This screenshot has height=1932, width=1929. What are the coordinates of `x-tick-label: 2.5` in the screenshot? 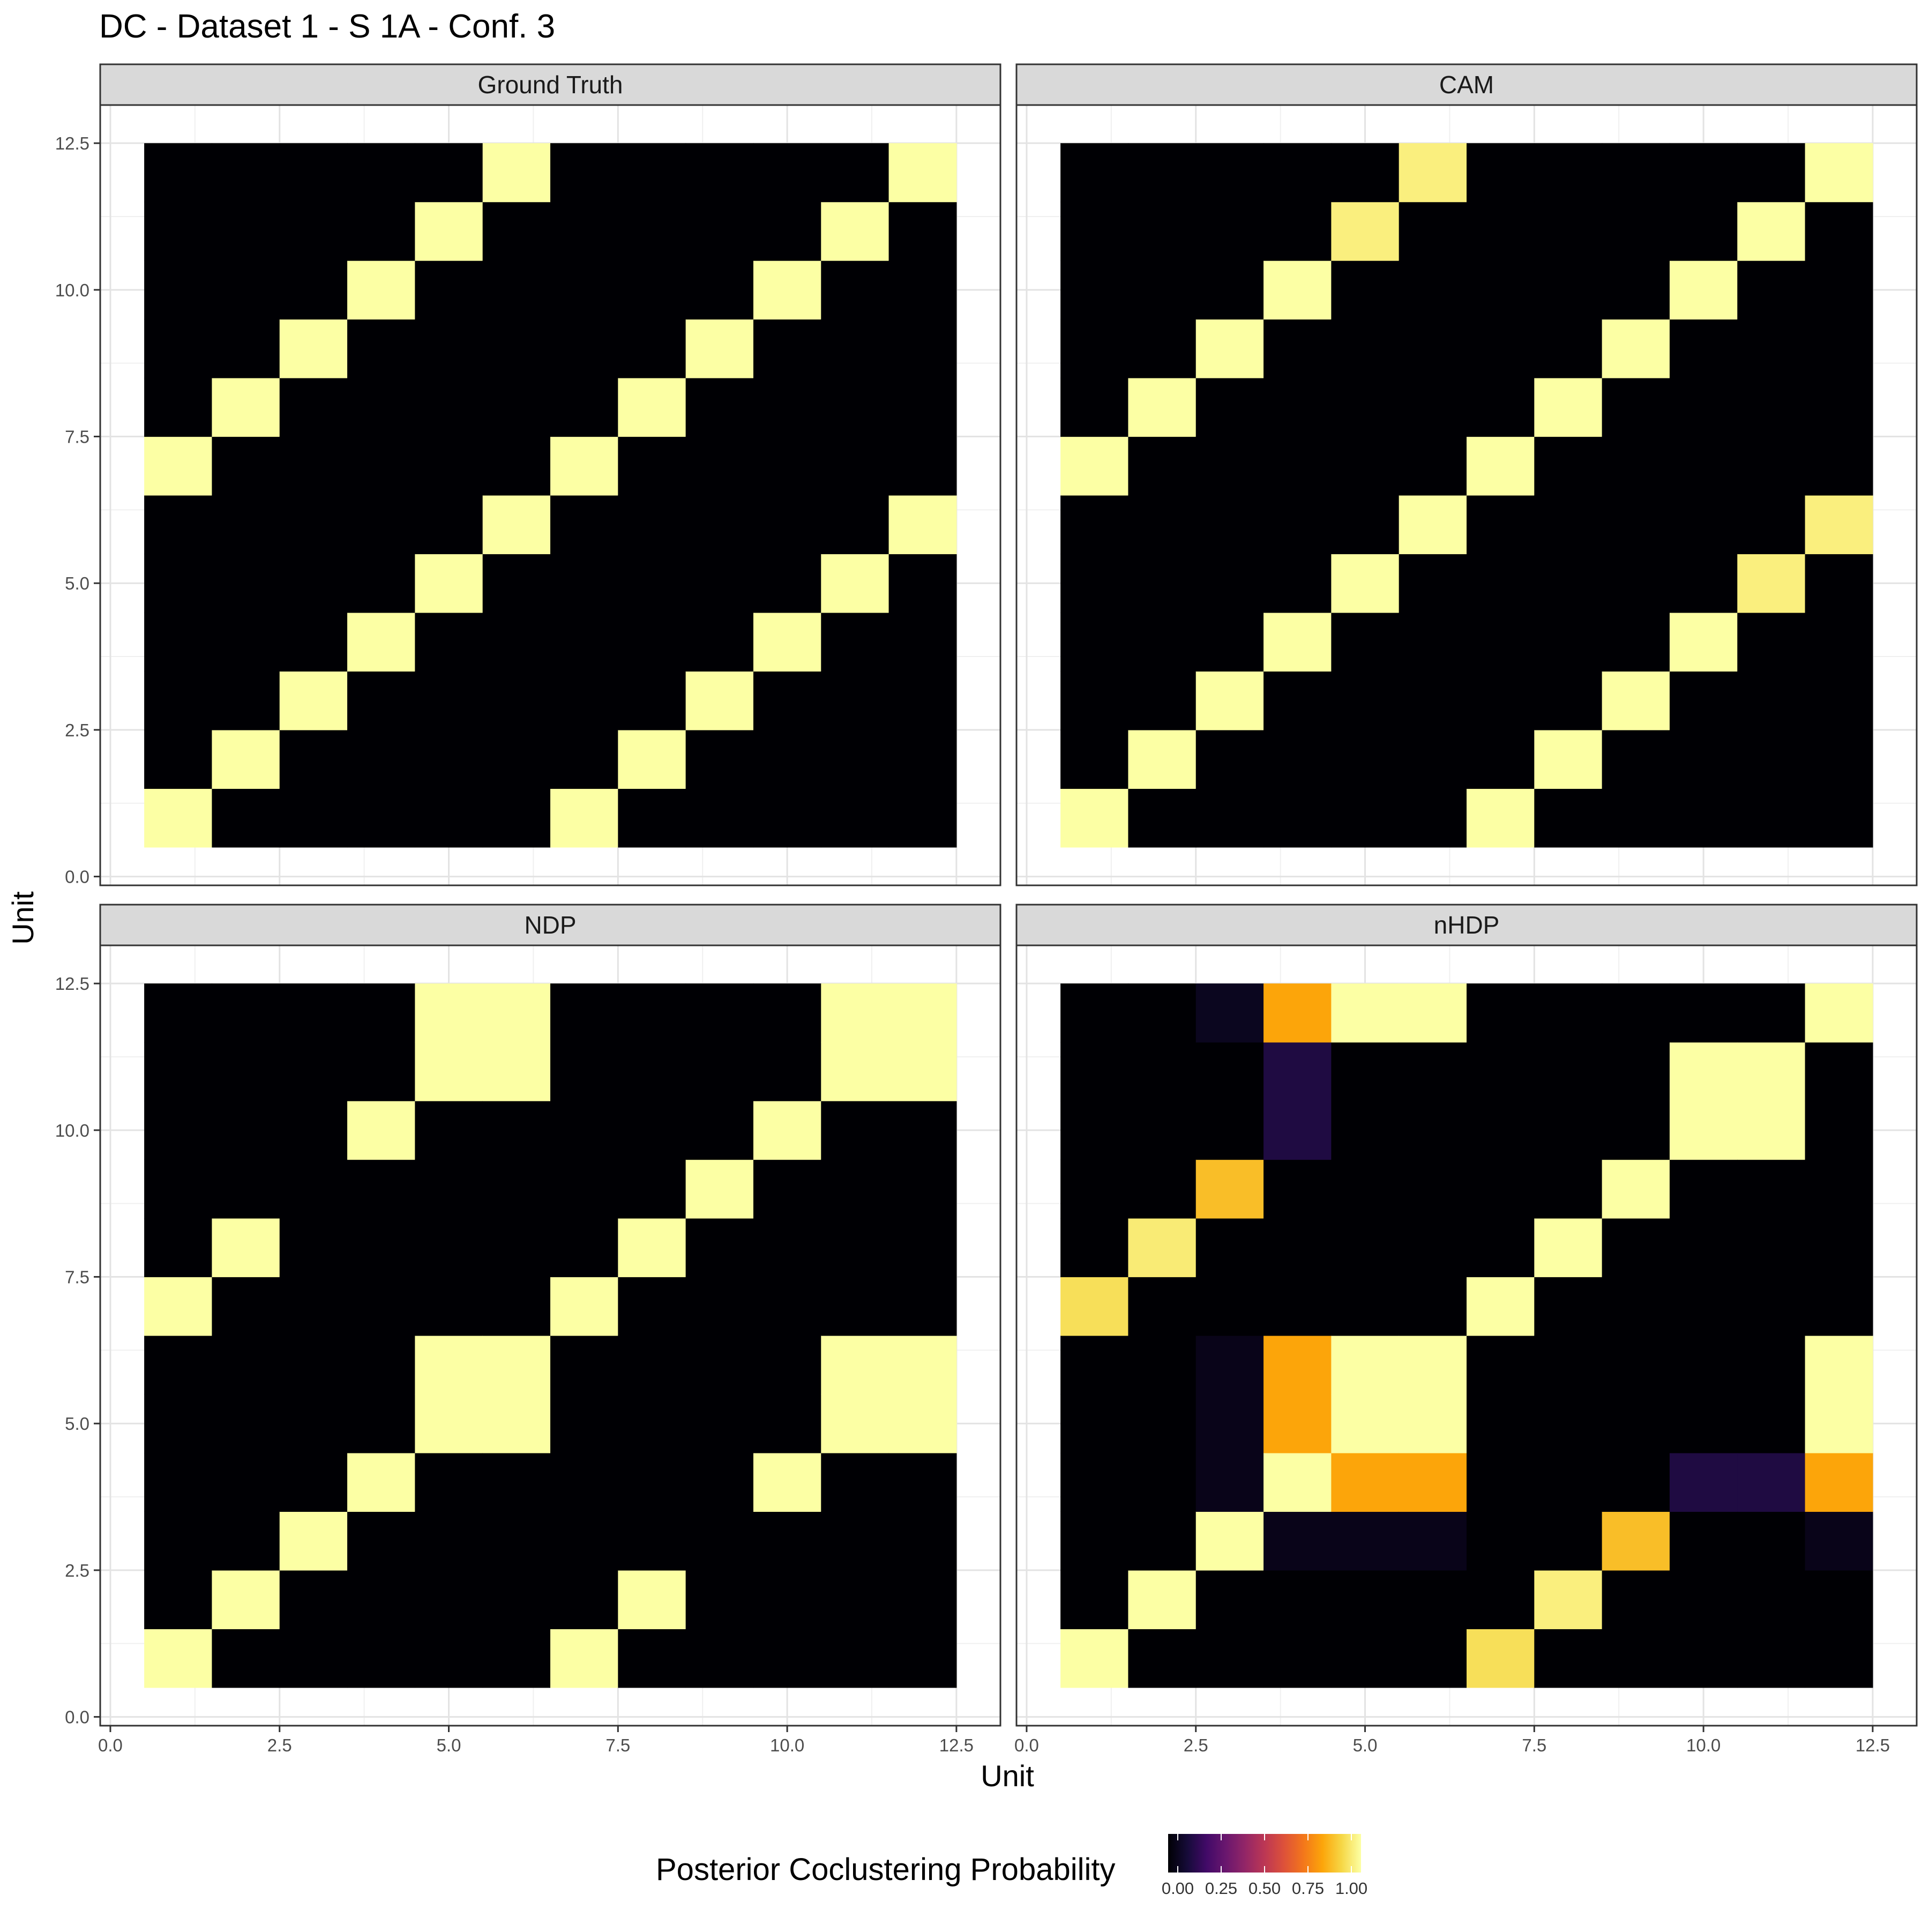 It's located at (280, 1745).